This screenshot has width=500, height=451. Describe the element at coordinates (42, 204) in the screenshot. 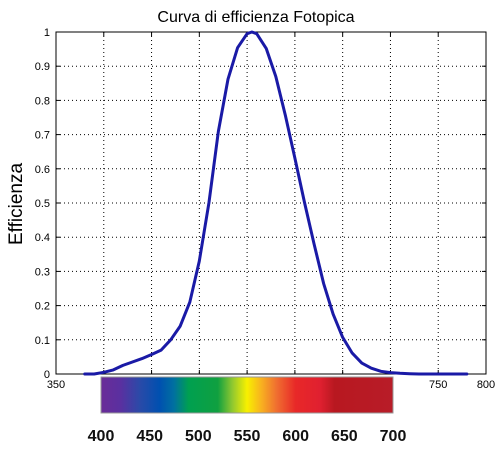

I see `y-tick-label: 0.5` at that location.